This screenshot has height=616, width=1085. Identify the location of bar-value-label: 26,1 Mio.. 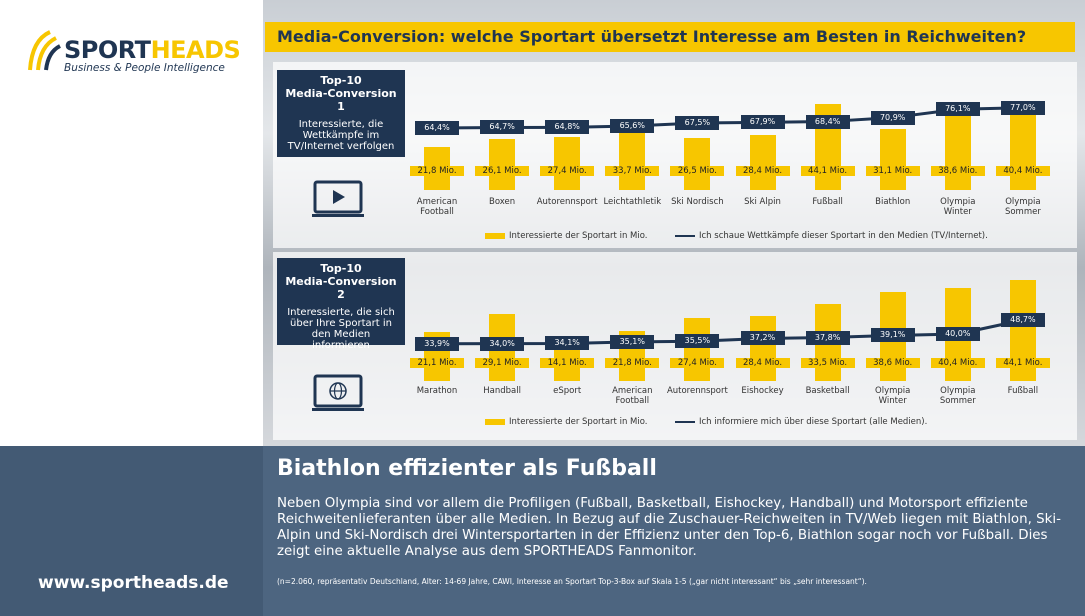
(502, 171).